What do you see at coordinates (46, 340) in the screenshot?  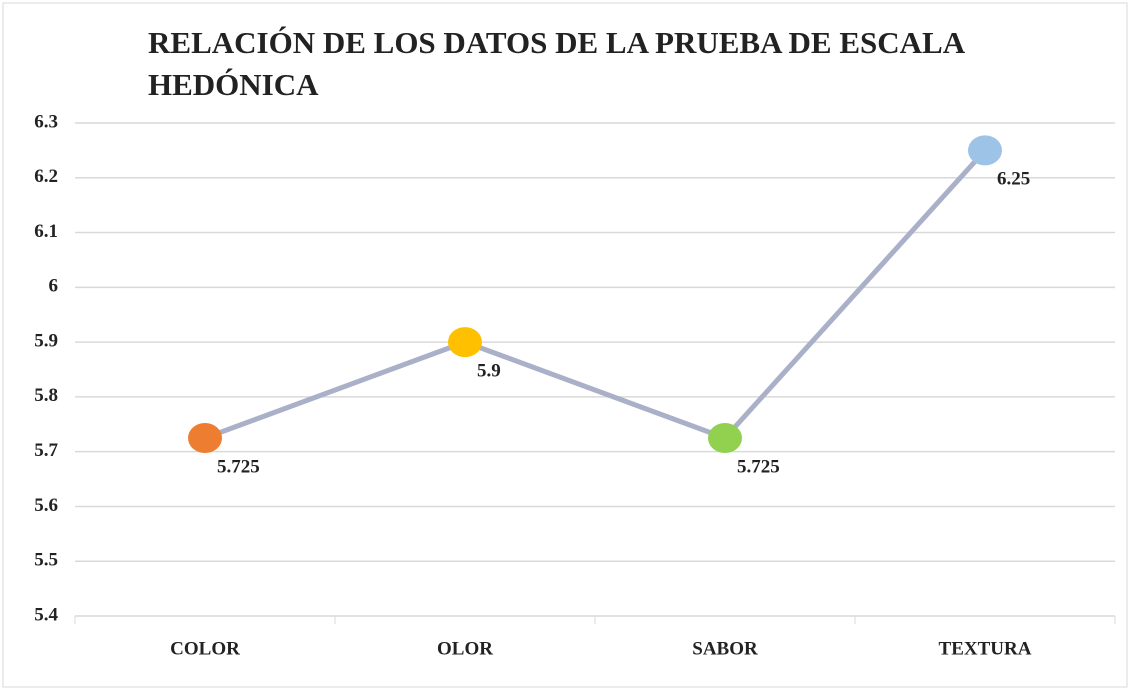 I see `y-tick-label: 5.9` at bounding box center [46, 340].